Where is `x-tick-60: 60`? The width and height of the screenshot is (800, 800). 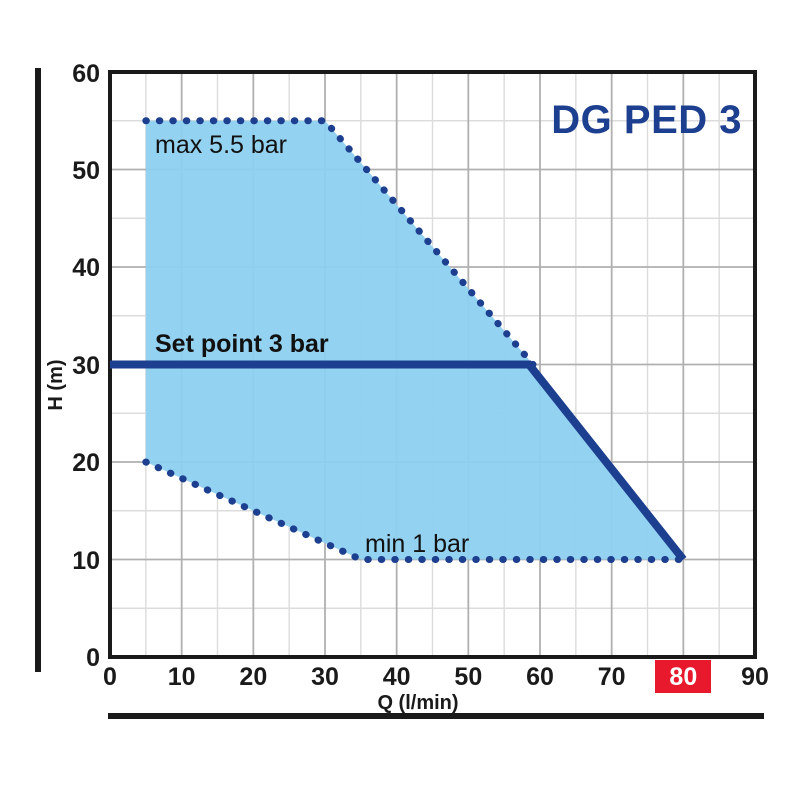 x-tick-60: 60 is located at coordinates (540, 677).